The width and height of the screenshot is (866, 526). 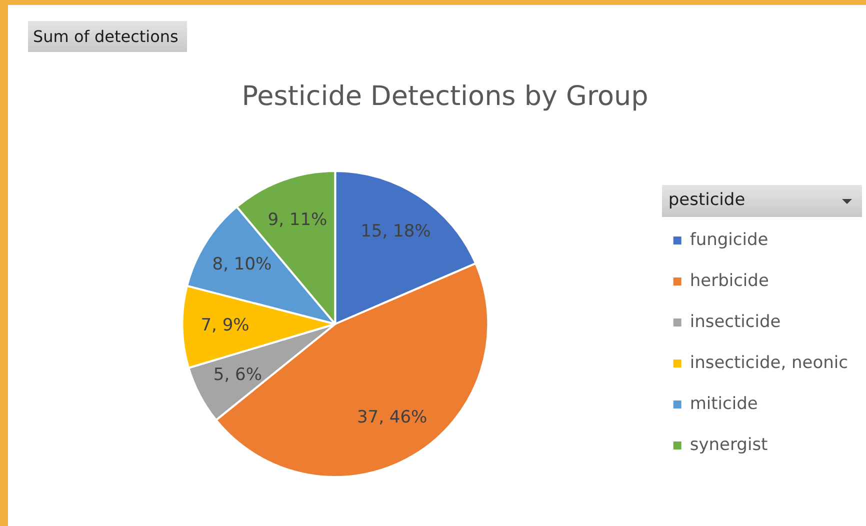 I want to click on legend-label: insecticide, so click(x=735, y=322).